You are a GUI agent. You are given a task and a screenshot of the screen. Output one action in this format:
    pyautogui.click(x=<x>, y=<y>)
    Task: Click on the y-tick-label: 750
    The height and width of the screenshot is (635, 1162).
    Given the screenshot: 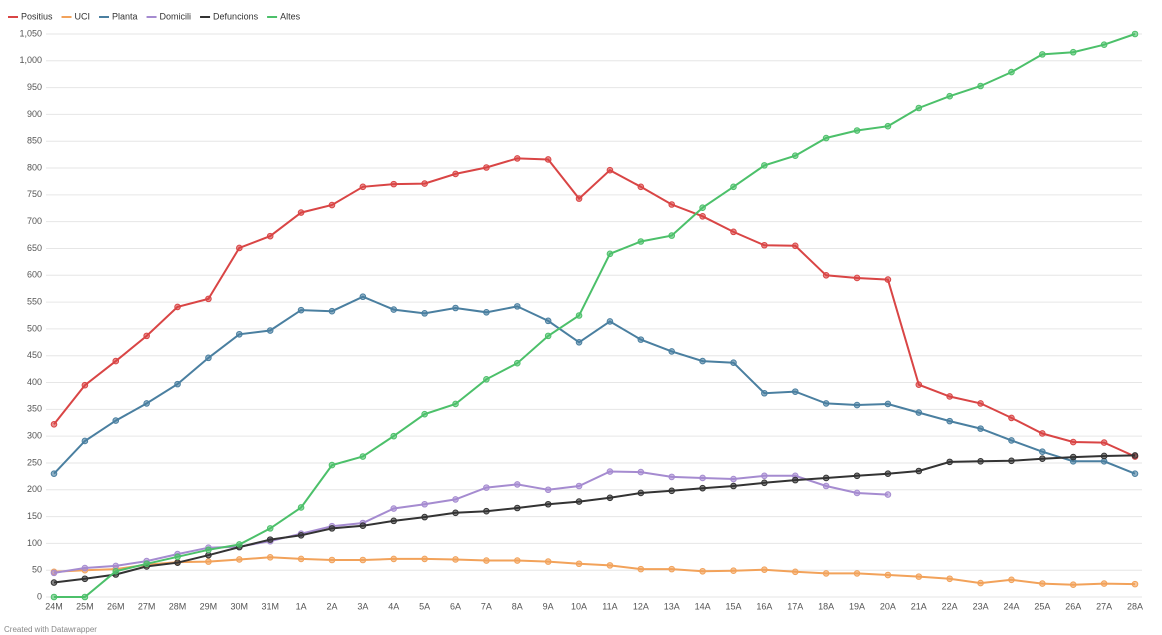 What is the action you would take?
    pyautogui.click(x=34, y=194)
    